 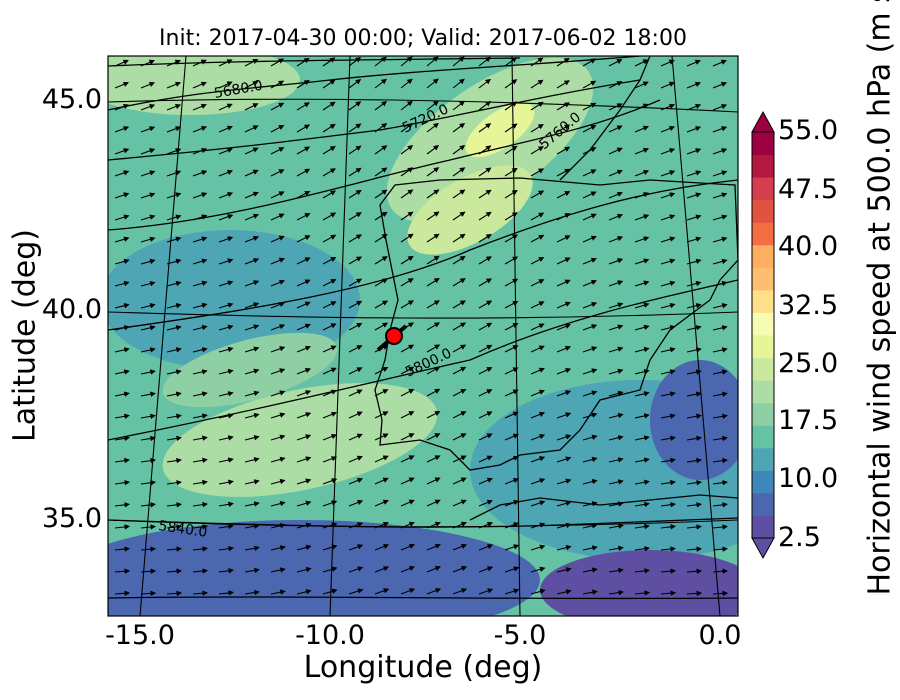 I want to click on y-tick-label: 45.0, so click(x=71, y=99).